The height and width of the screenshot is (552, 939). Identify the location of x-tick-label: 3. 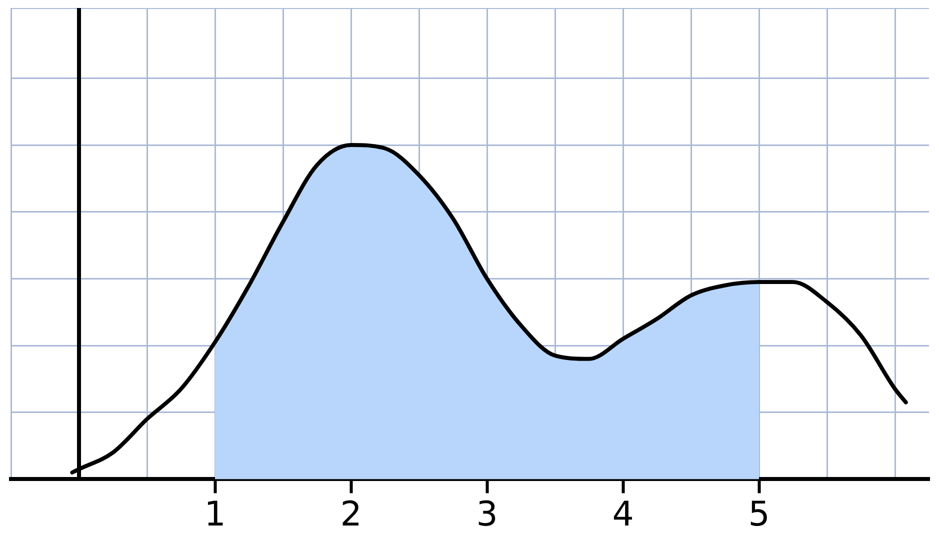
(487, 514).